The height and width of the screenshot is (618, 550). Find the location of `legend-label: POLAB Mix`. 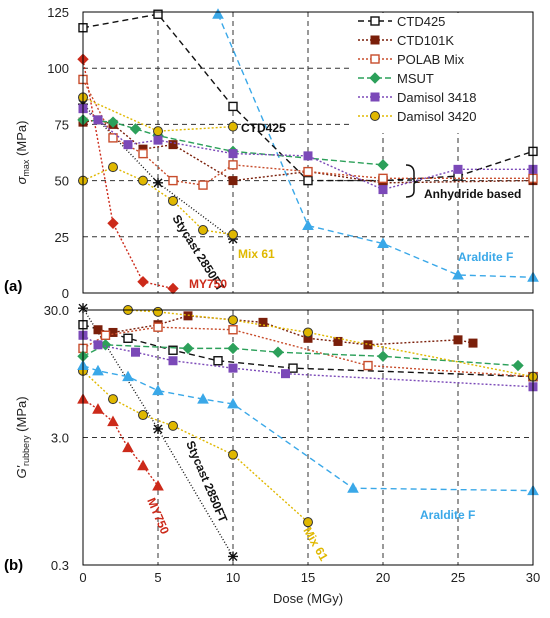

legend-label: POLAB Mix is located at coordinates (431, 59).